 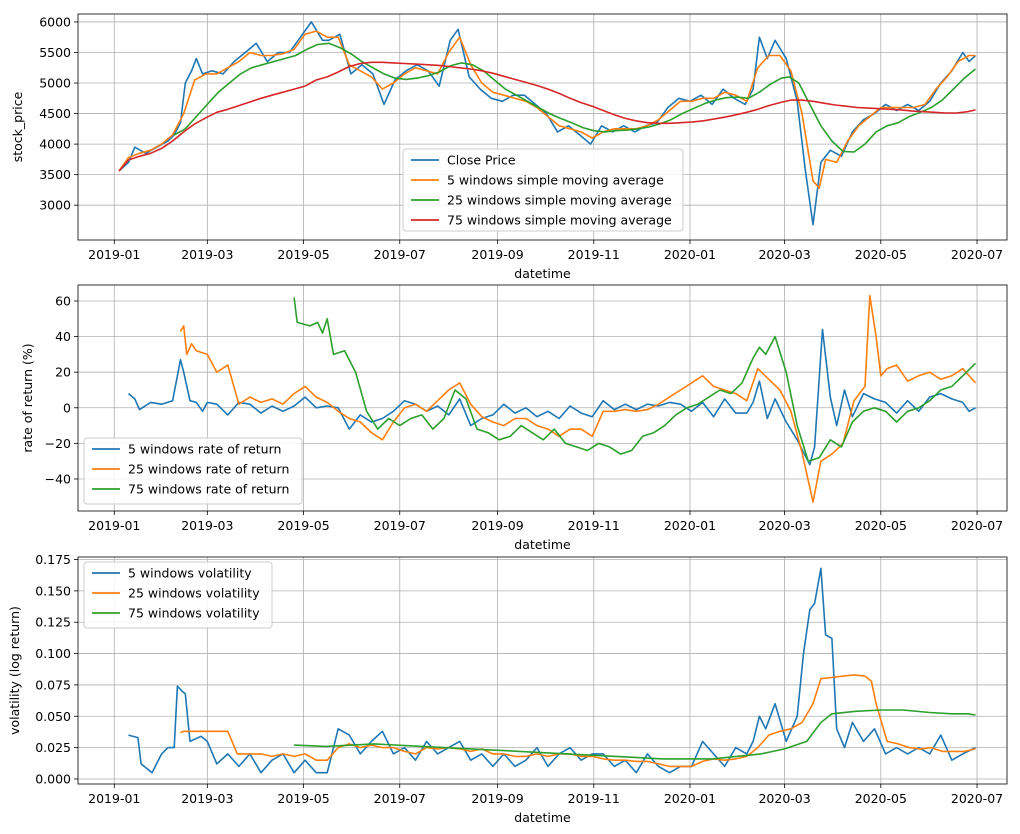 What do you see at coordinates (55, 83) in the screenshot?
I see `y-tick-label: 5000` at bounding box center [55, 83].